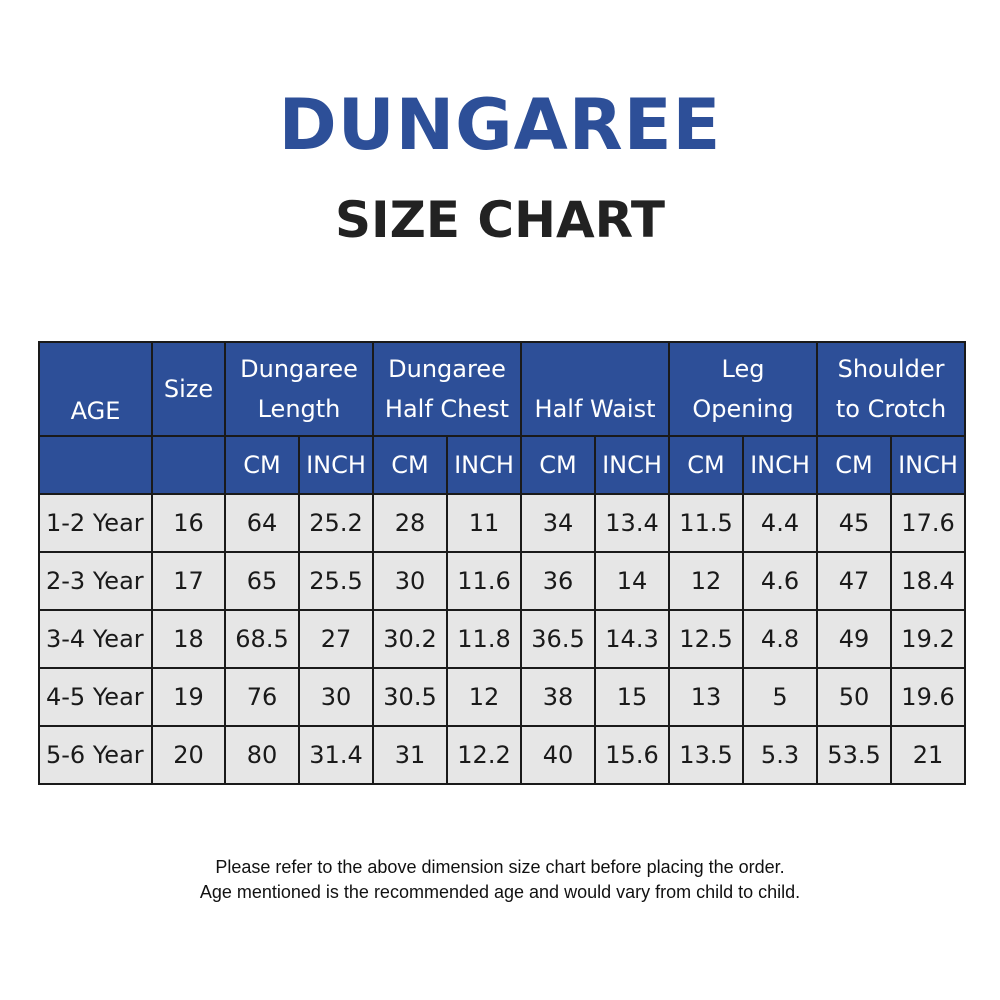  Describe the element at coordinates (632, 755) in the screenshot. I see `measurement-cell: 15.6` at that location.